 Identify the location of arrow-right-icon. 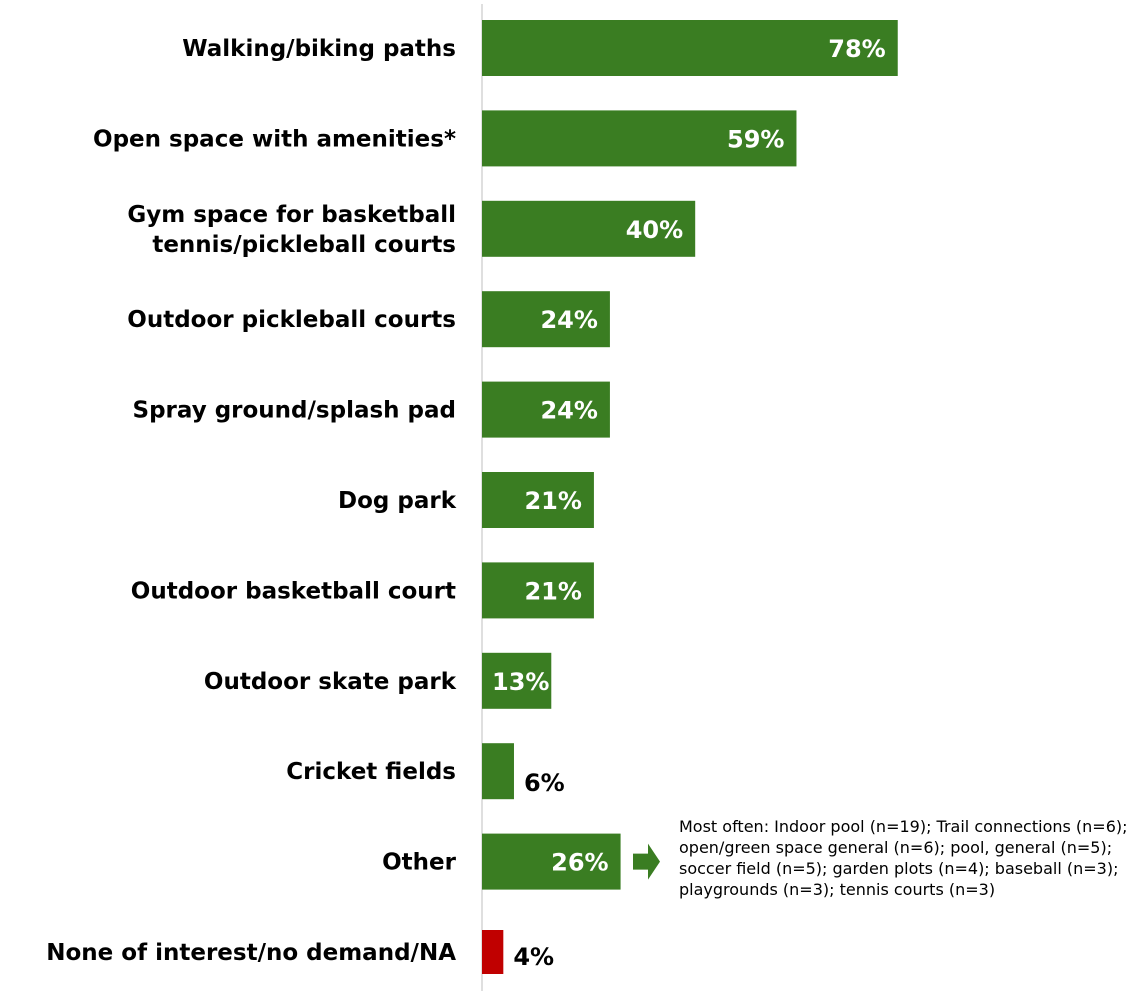
(646, 861).